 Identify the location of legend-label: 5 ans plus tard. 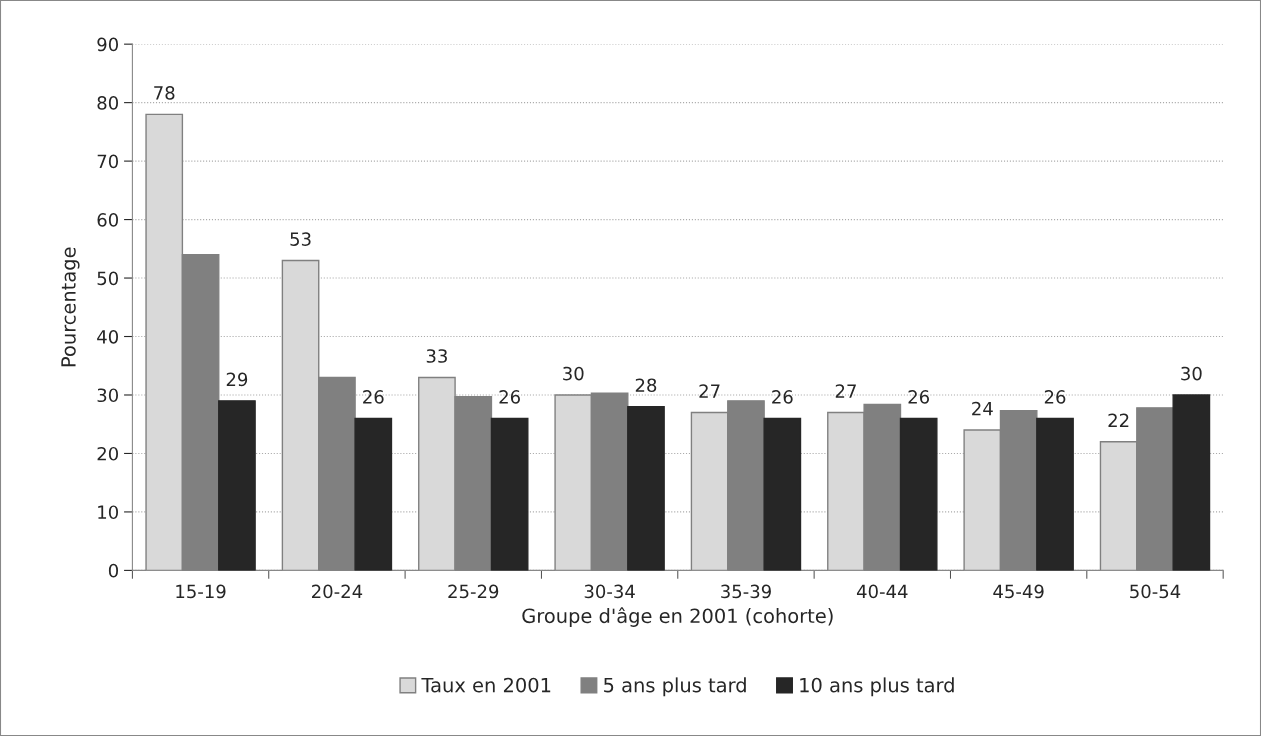
(675, 687).